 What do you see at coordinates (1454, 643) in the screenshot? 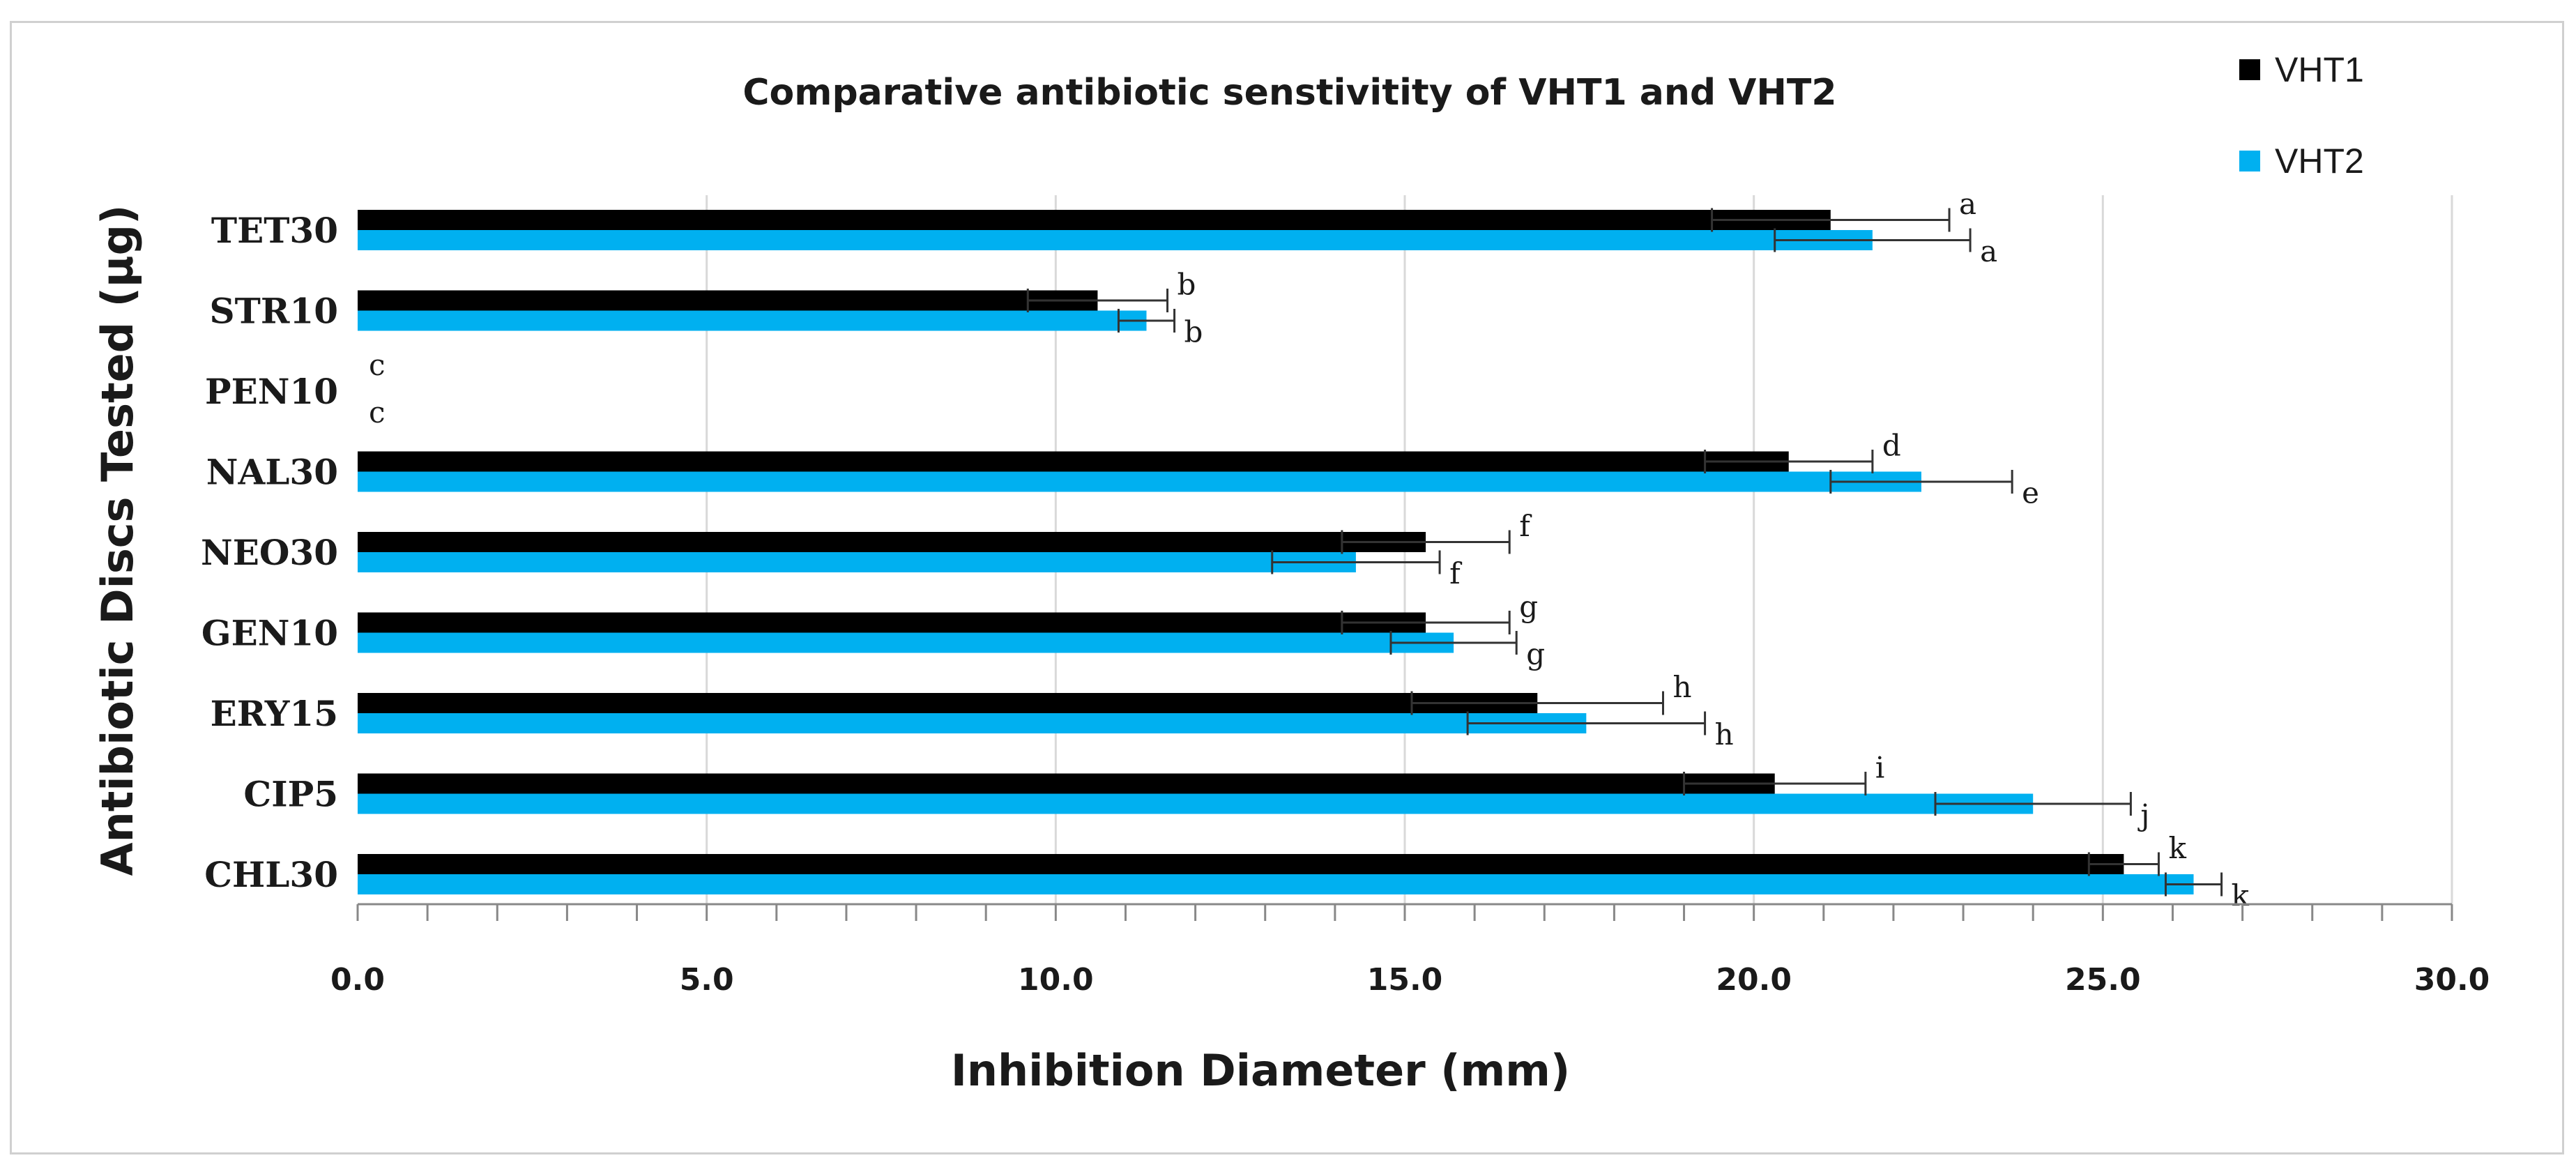
I see `error-bar-vht2-gen10` at bounding box center [1454, 643].